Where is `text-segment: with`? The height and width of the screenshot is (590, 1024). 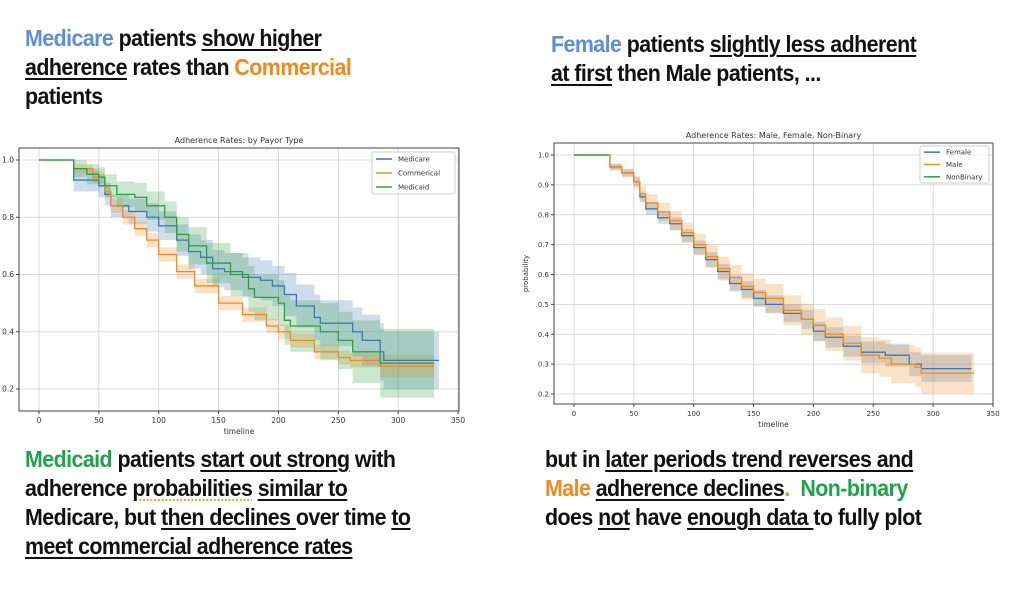
text-segment: with is located at coordinates (372, 459).